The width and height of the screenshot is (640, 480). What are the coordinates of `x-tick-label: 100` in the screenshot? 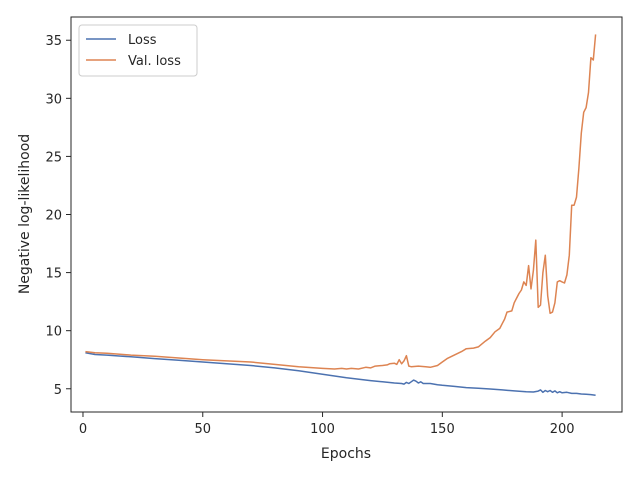 It's located at (322, 429).